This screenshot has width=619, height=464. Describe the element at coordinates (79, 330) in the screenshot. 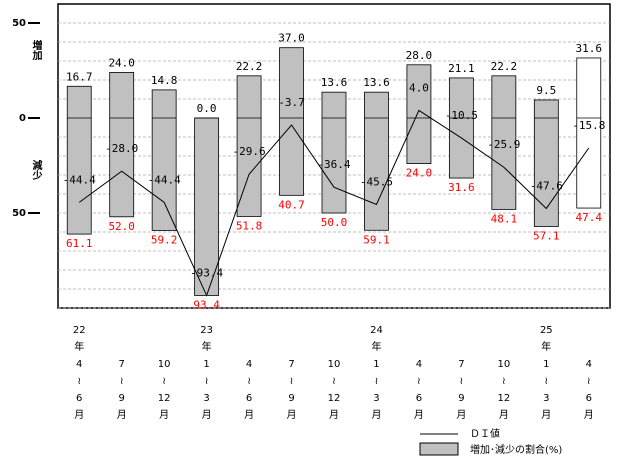

I see `x-tick-label: 22` at that location.